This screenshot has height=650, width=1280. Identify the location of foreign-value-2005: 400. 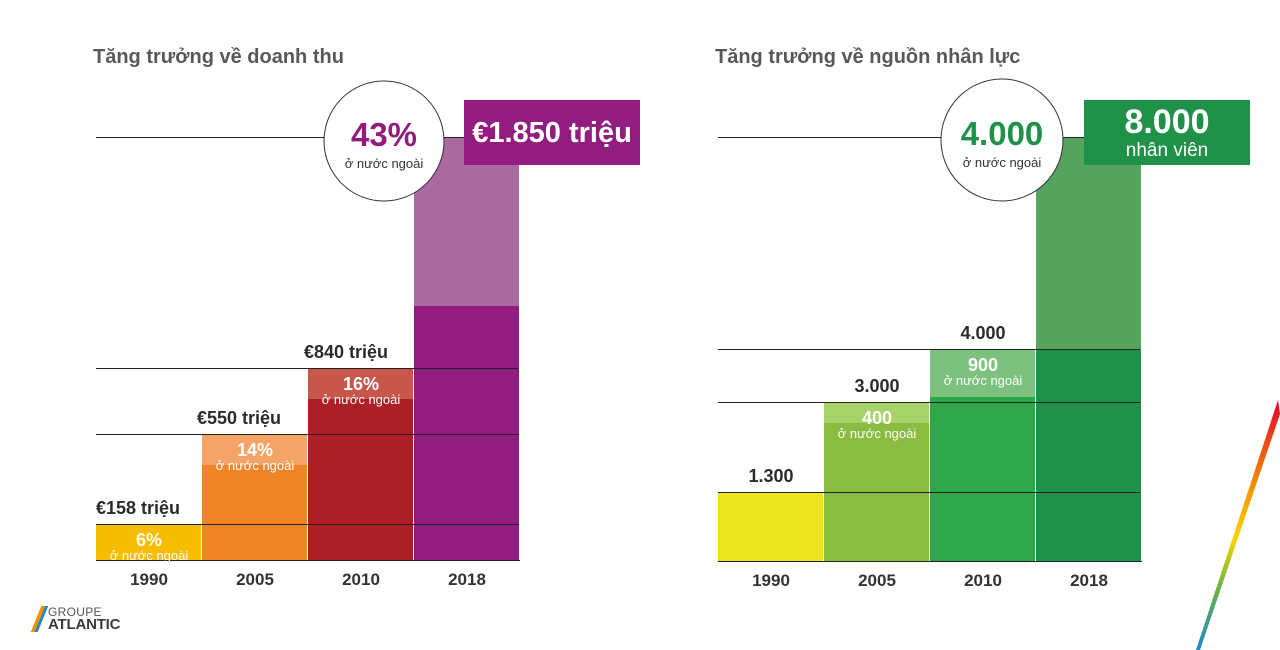
(877, 418).